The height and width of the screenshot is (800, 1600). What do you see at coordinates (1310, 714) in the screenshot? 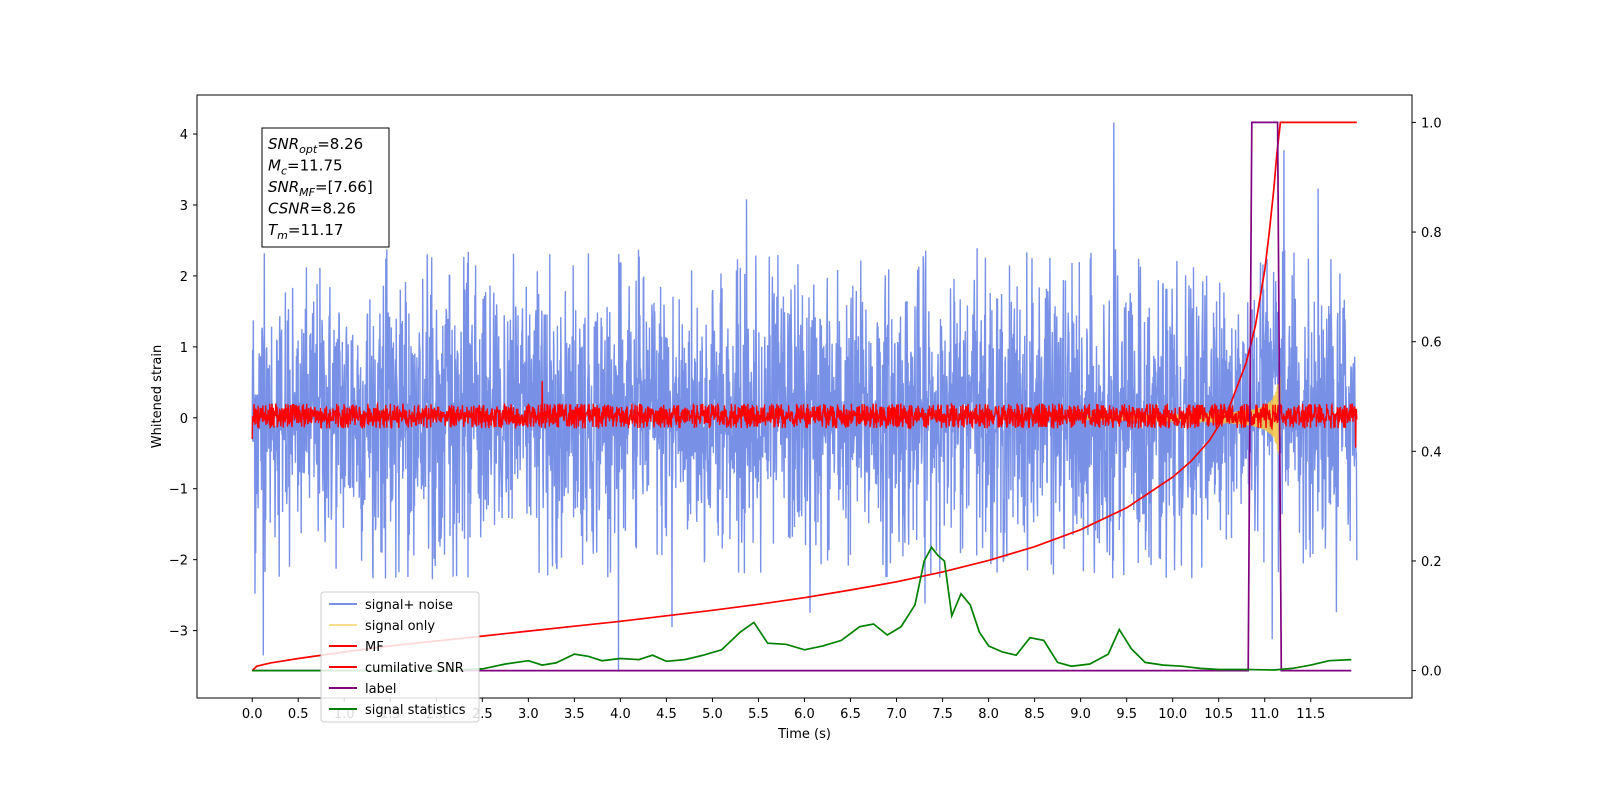
I see `x-tick-label: 11.5` at bounding box center [1310, 714].